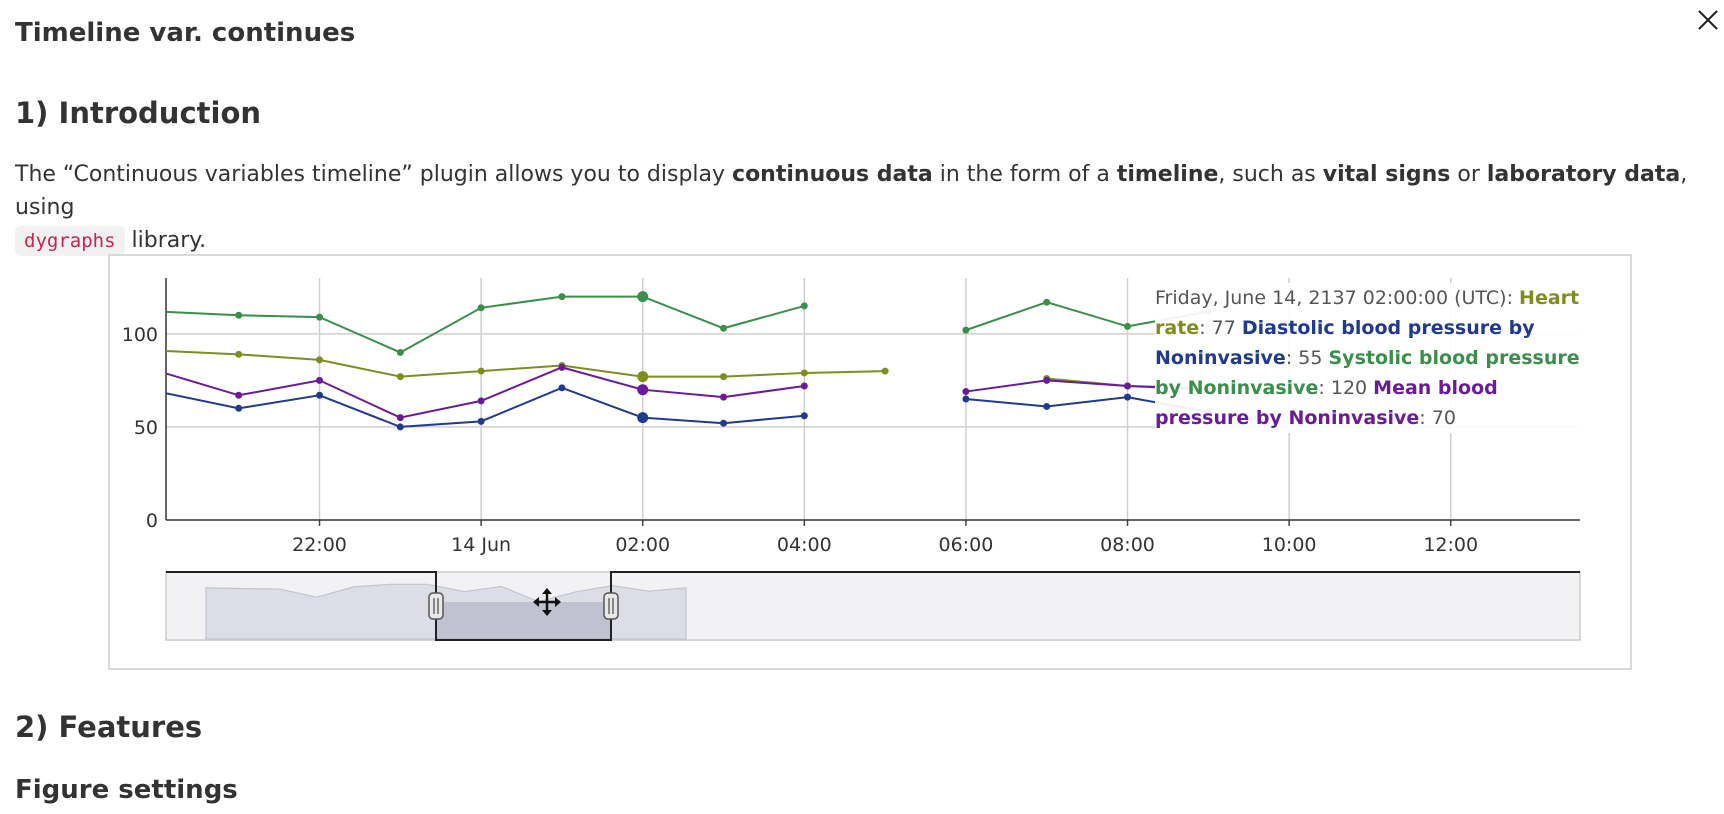 Image resolution: width=1724 pixels, height=814 pixels. What do you see at coordinates (966, 545) in the screenshot?
I see `x-tick-label: 06:00` at bounding box center [966, 545].